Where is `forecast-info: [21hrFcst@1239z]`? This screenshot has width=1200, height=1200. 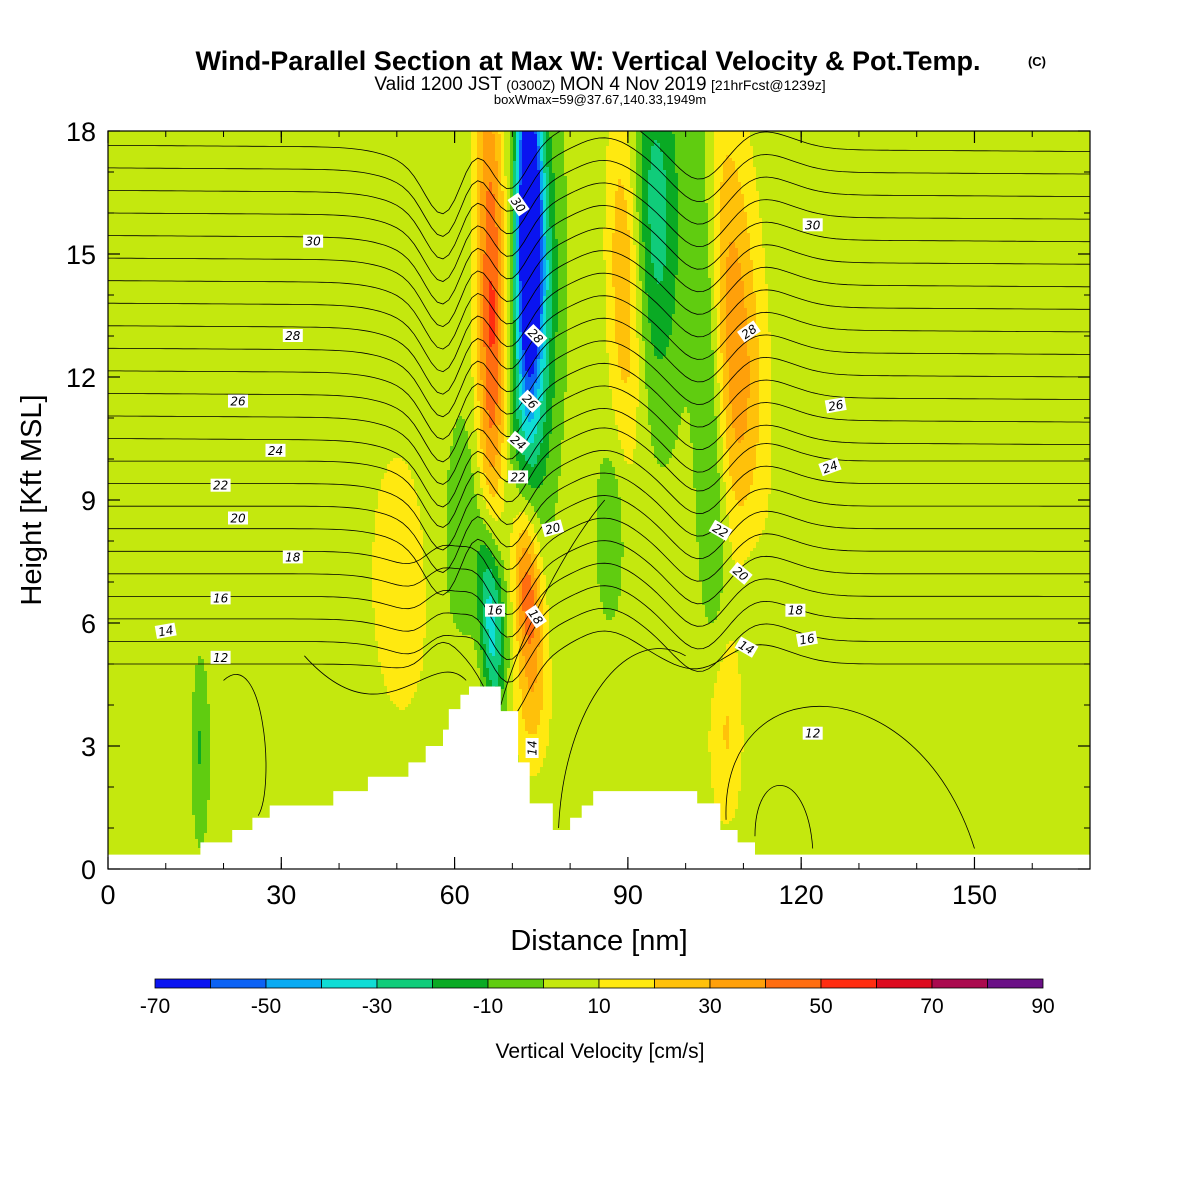 forecast-info: [21hrFcst@1239z] is located at coordinates (768, 85).